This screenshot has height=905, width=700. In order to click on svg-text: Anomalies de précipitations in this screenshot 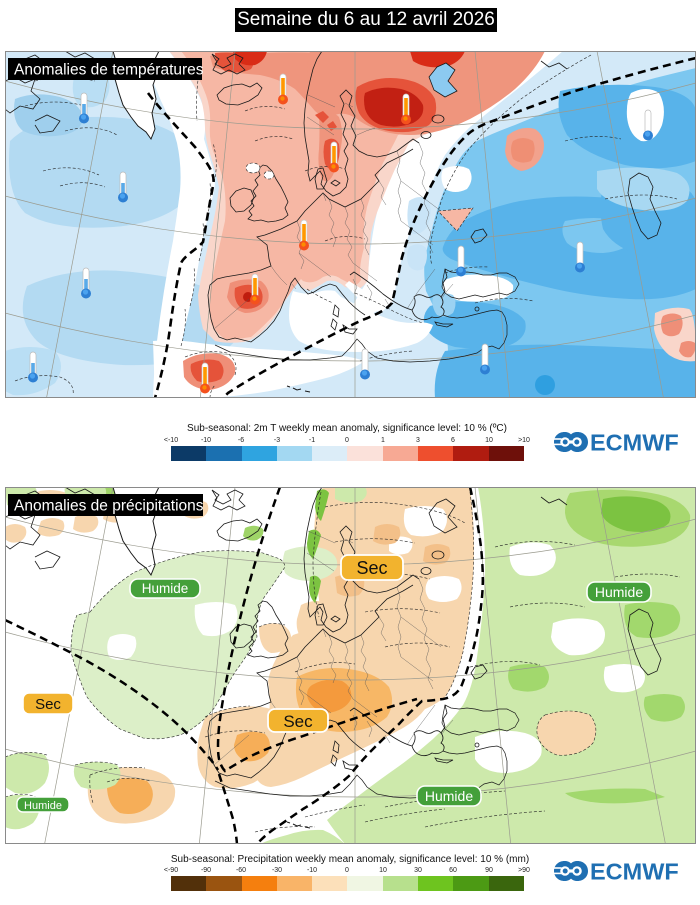, I will do `click(109, 506)`.